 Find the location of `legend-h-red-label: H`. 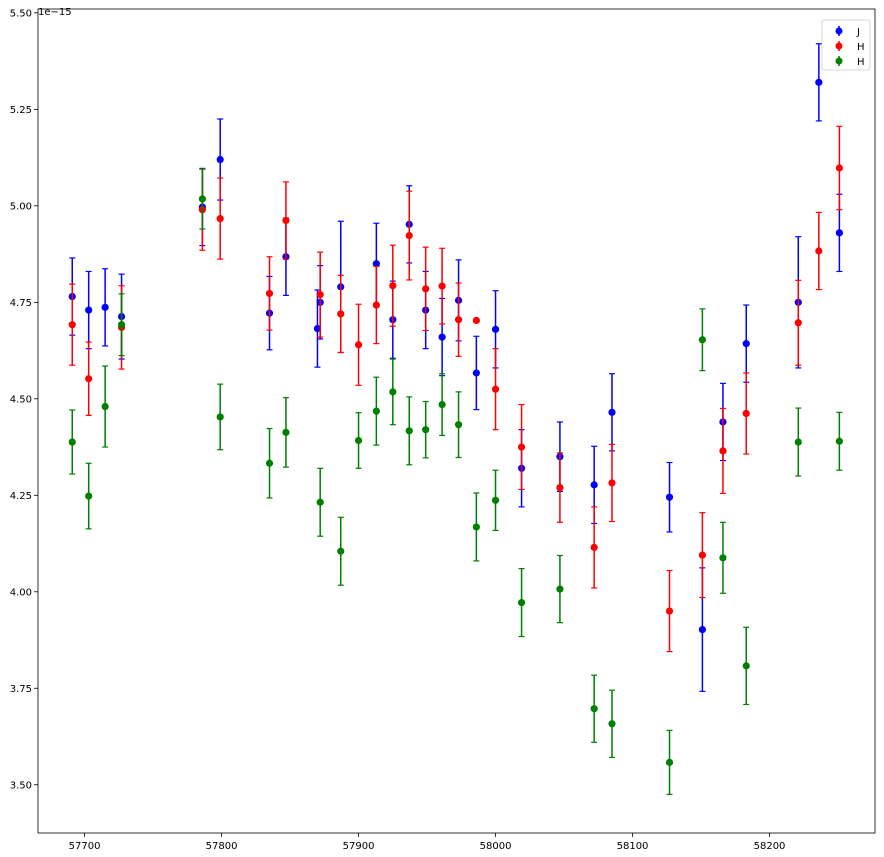

legend-h-red-label: H is located at coordinates (861, 47).